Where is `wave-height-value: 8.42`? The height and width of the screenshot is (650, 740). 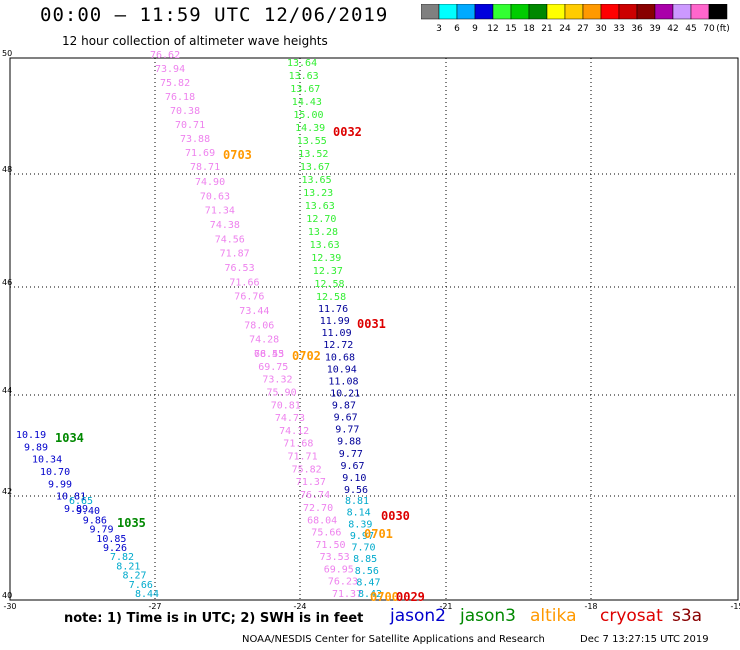 wave-height-value: 8.42 is located at coordinates (370, 594).